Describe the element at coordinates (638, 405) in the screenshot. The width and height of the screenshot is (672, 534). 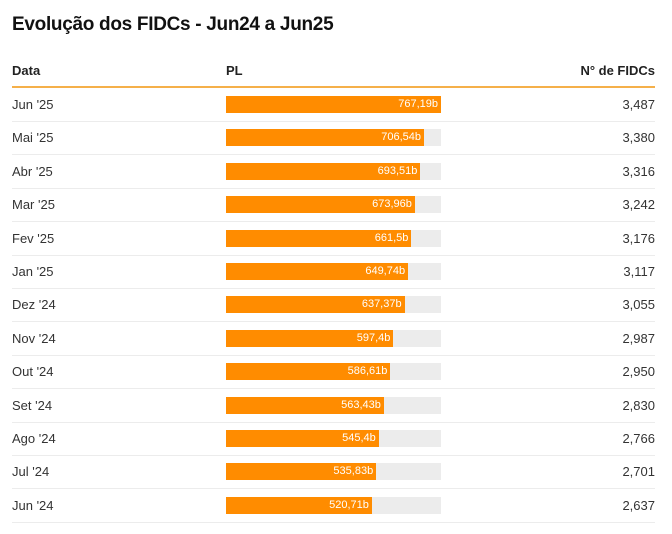
I see `row-count: 2,830` at that location.